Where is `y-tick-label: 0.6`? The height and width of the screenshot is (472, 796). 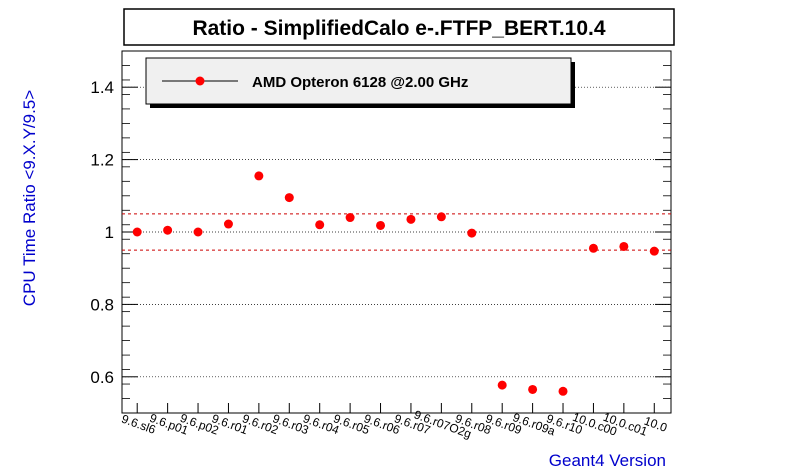 y-tick-label: 0.6 is located at coordinates (102, 377).